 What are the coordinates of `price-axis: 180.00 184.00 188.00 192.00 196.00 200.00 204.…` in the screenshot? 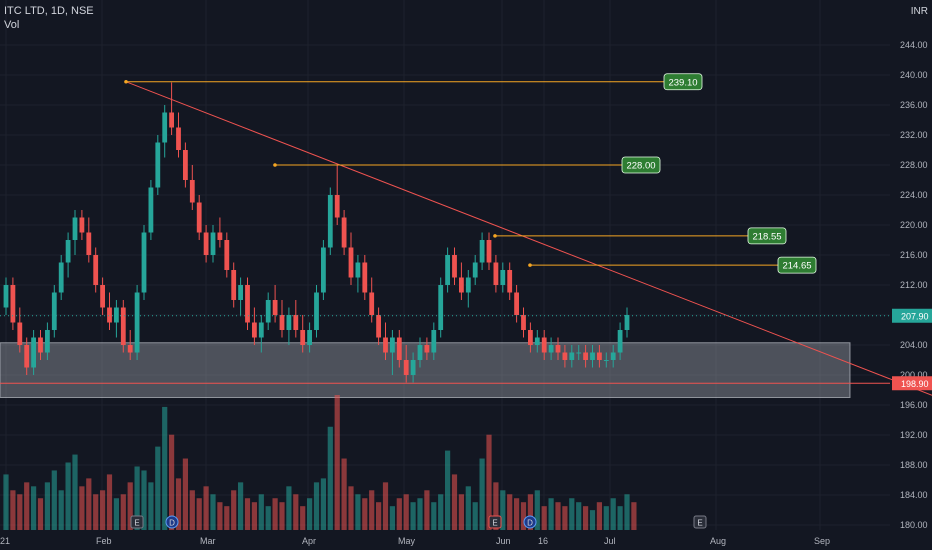 It's located at (912, 285).